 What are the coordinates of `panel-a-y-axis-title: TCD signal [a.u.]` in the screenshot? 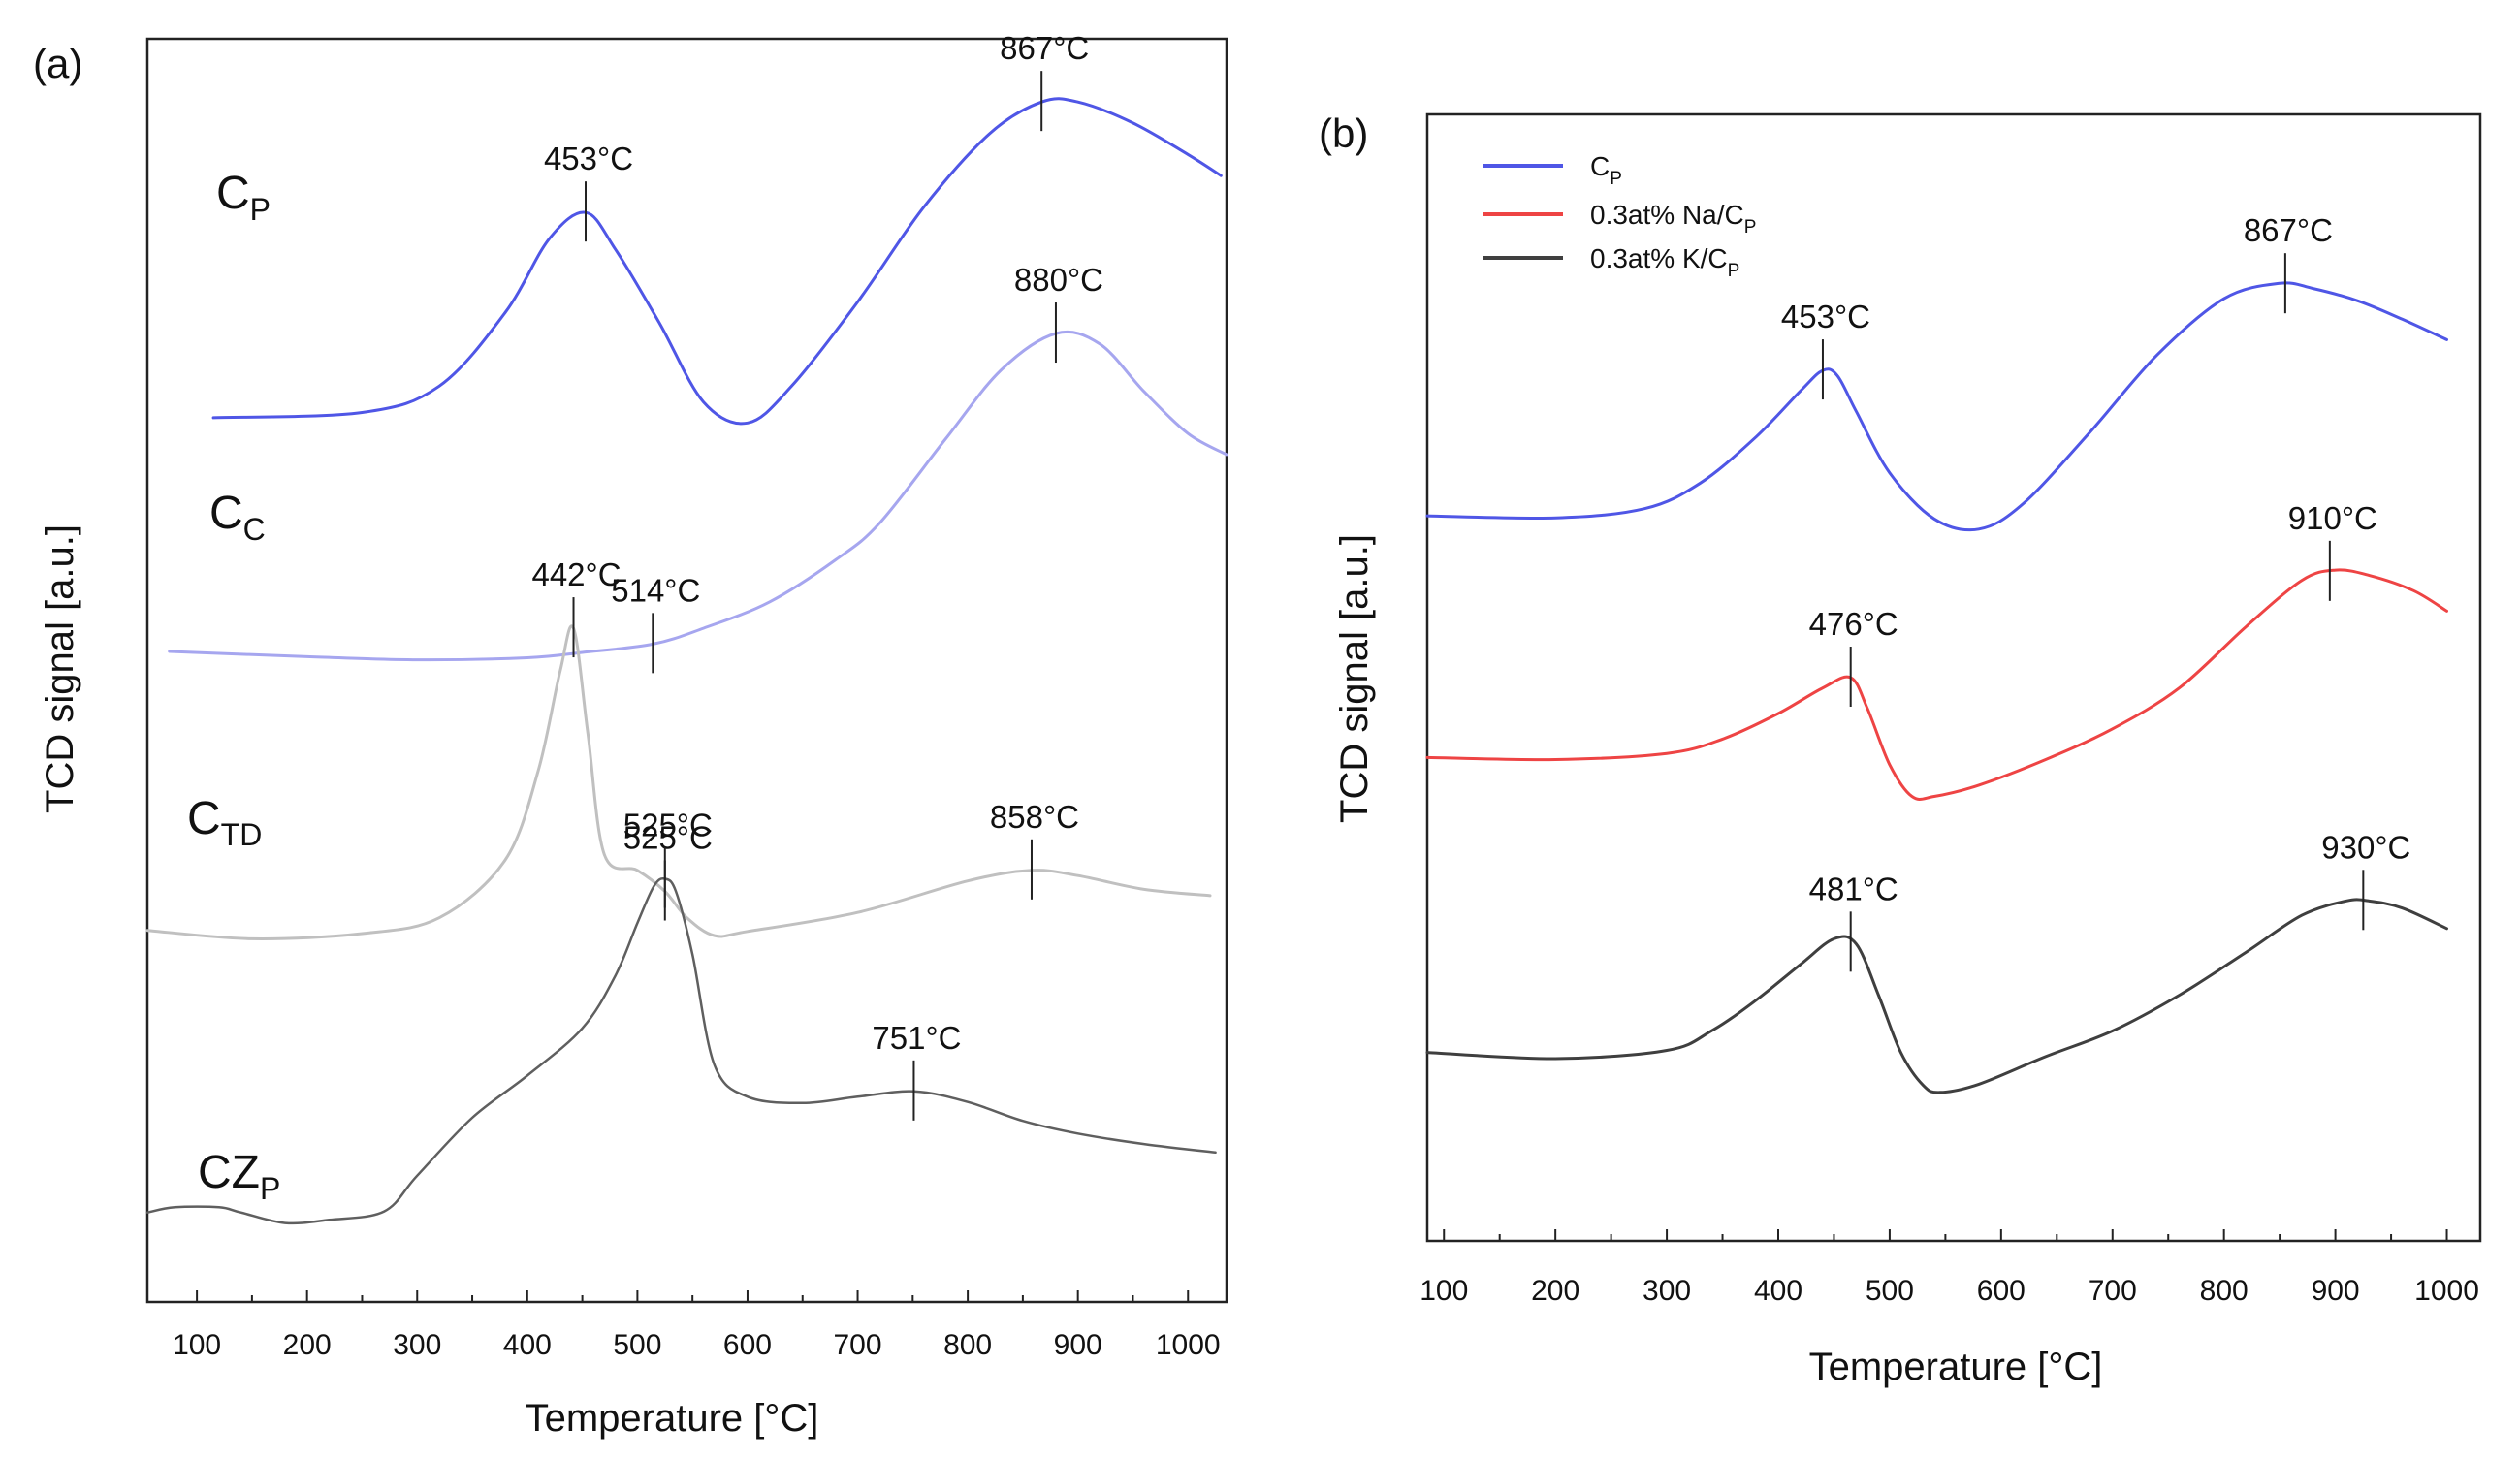 It's located at (60, 668).